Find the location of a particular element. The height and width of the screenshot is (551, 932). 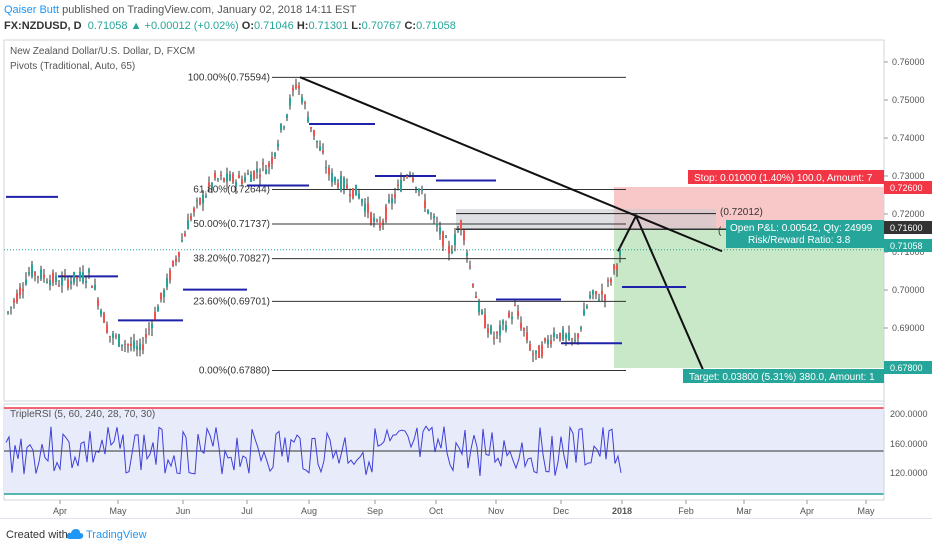

tradingview-brand: TradingView is located at coordinates (116, 535).